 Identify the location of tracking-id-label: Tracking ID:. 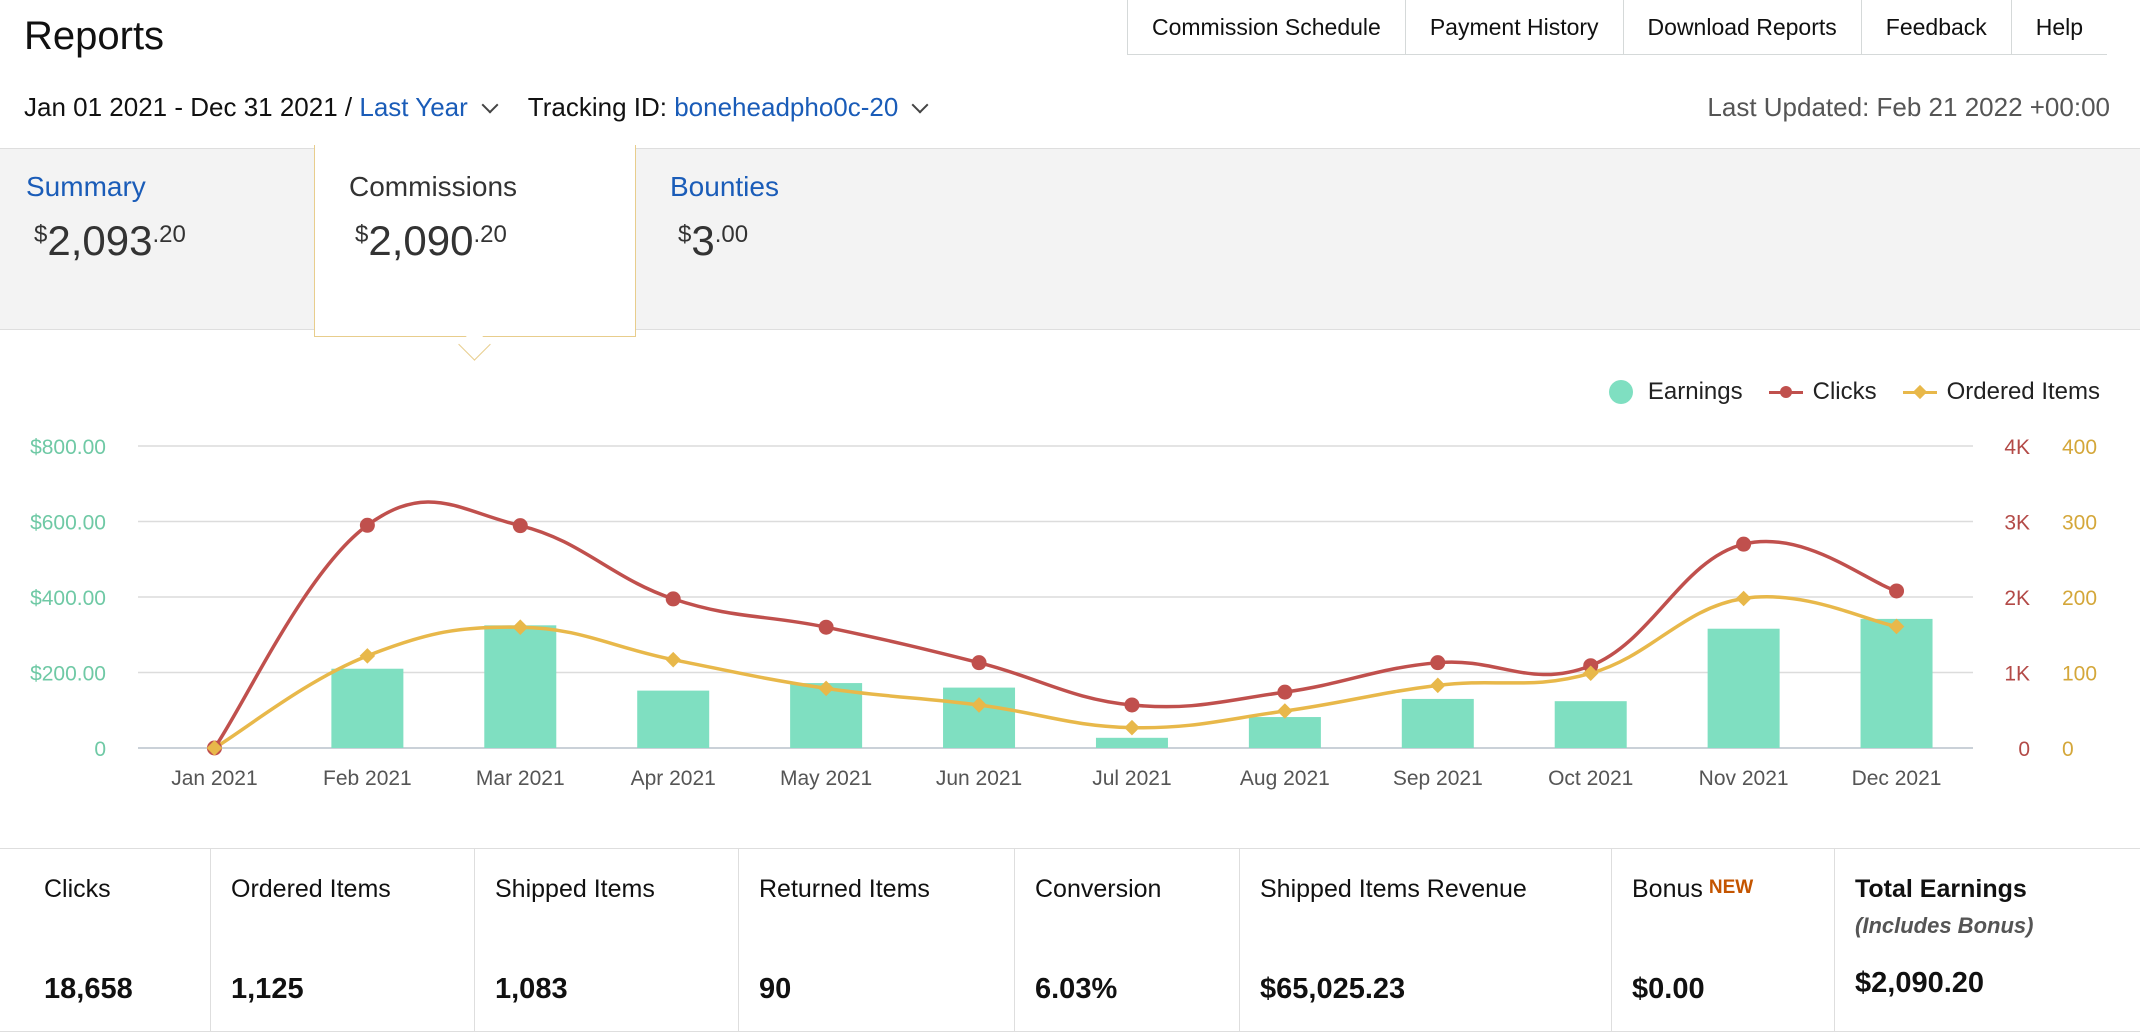
(597, 107).